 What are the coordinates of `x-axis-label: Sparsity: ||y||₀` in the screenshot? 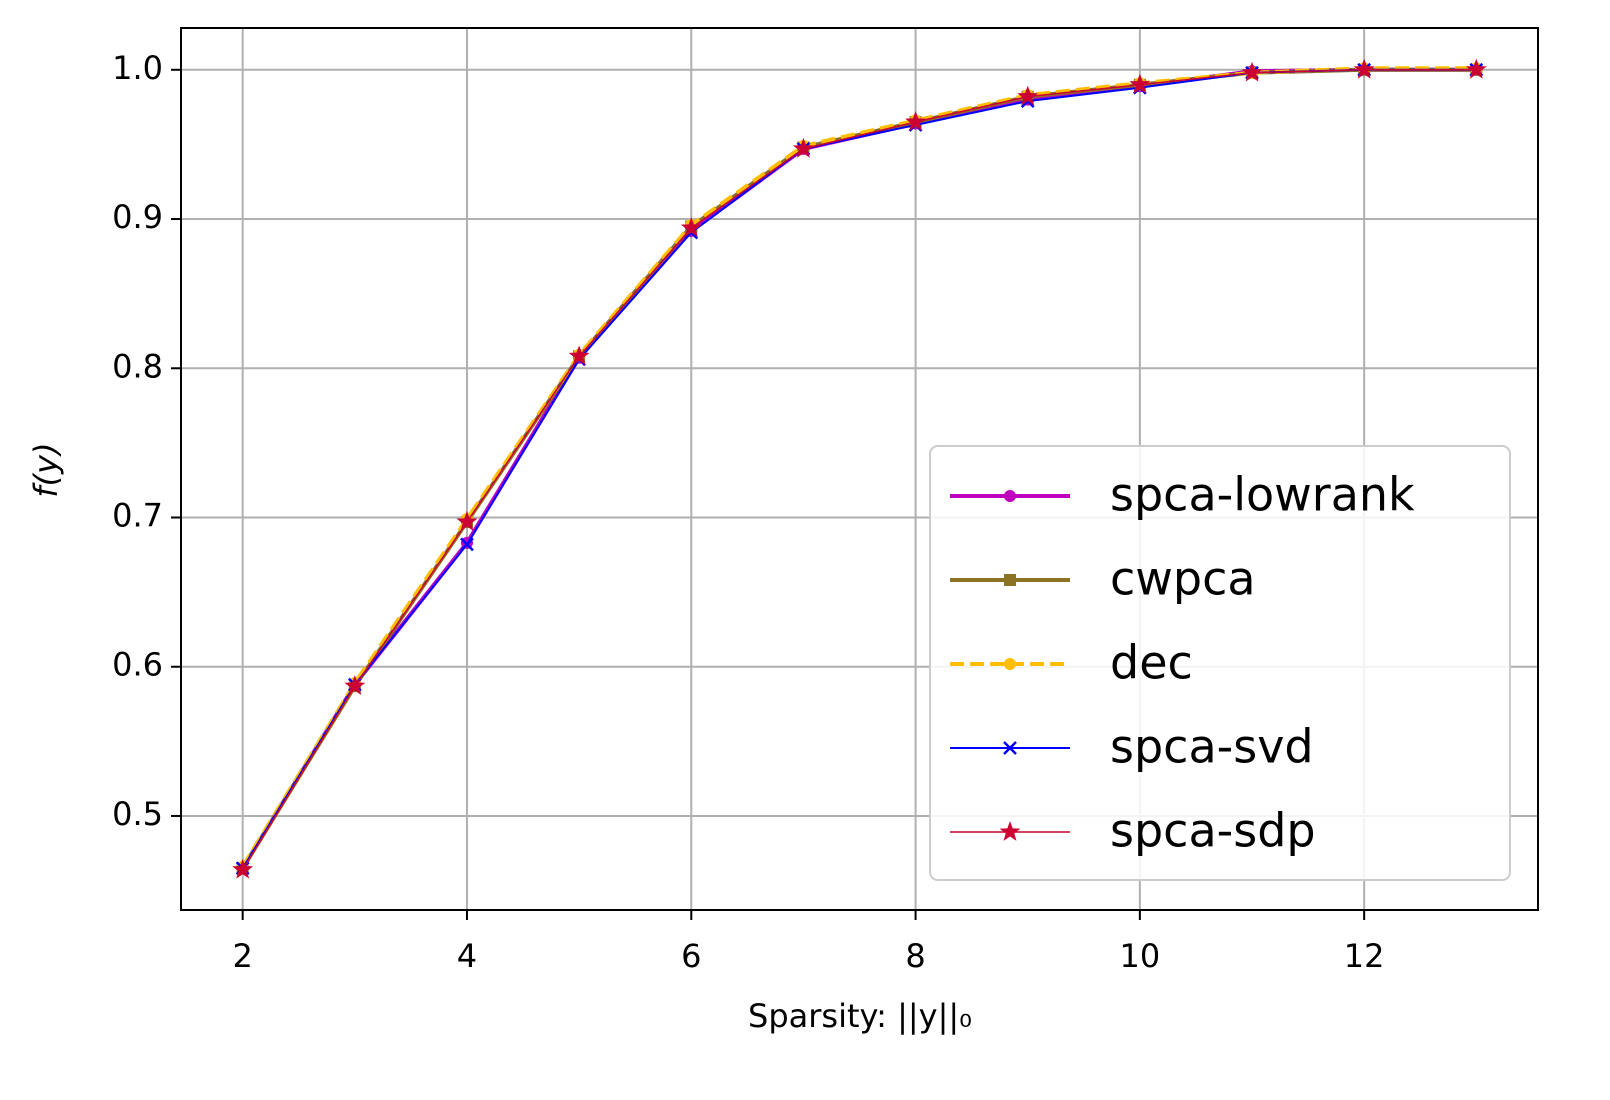 It's located at (860, 1016).